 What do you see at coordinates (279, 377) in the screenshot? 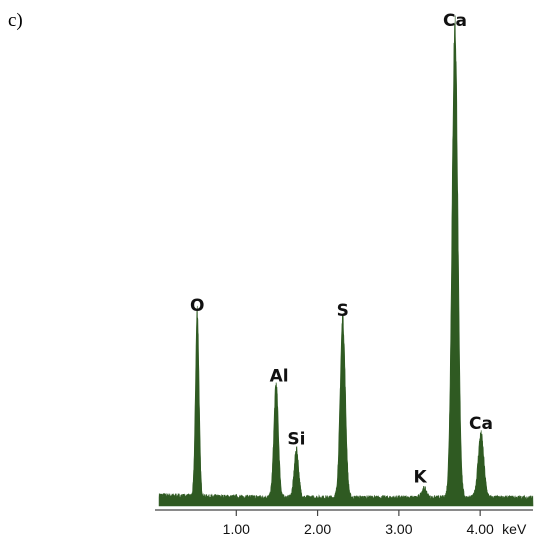
I see `peak-label-al: Al` at bounding box center [279, 377].